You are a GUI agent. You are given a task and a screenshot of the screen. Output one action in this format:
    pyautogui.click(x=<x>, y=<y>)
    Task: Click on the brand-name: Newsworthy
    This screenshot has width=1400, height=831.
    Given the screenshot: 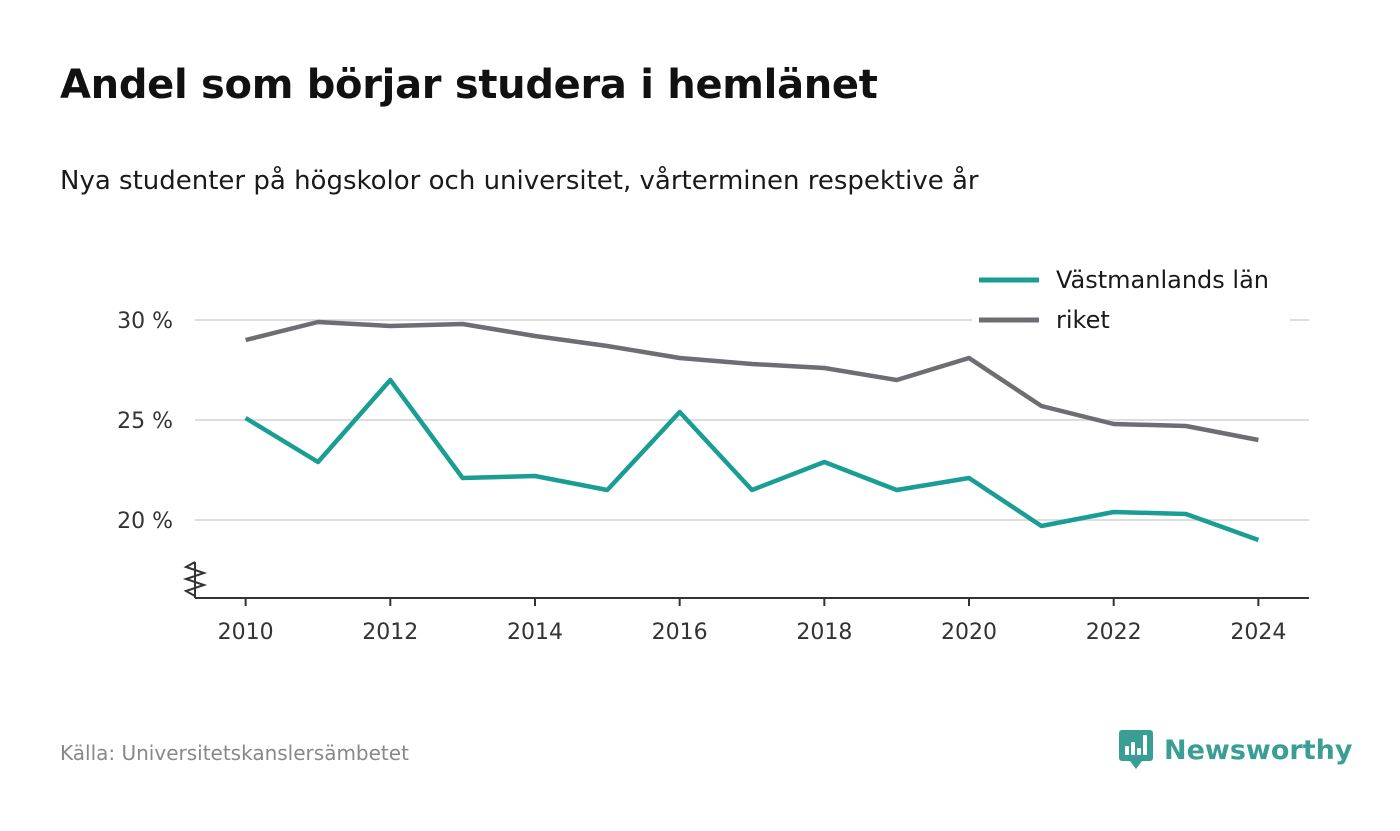 What is the action you would take?
    pyautogui.click(x=1258, y=750)
    